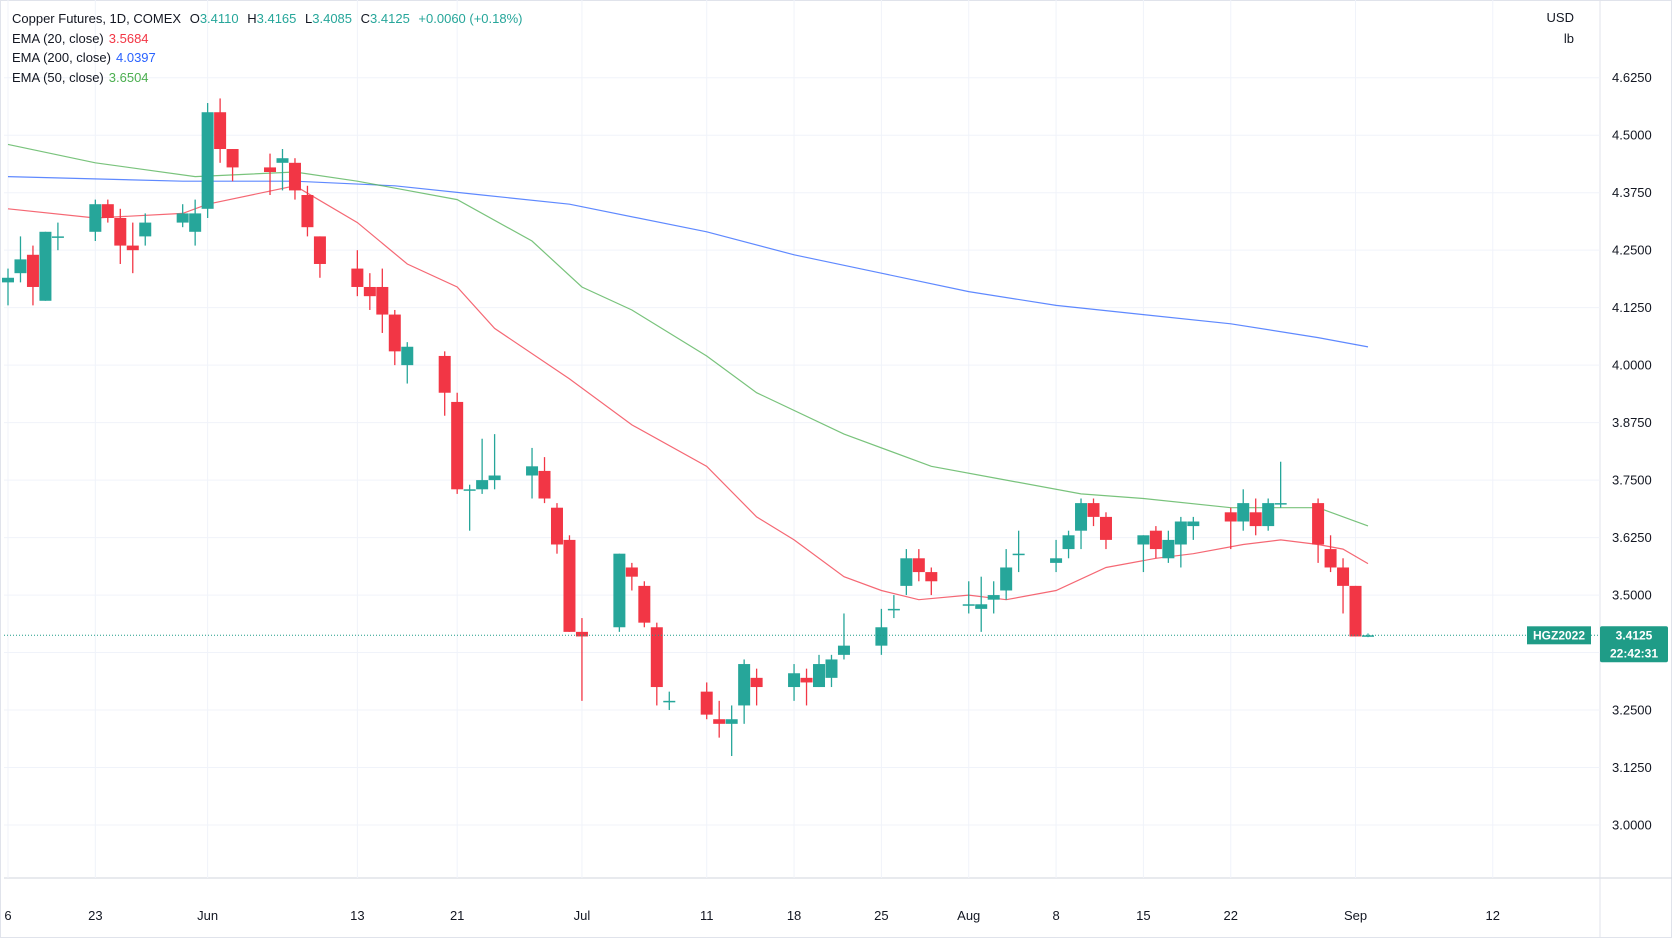 The height and width of the screenshot is (938, 1672). What do you see at coordinates (267, 58) in the screenshot?
I see `indicator-ema200: EMA (200, close) 4.0397` at bounding box center [267, 58].